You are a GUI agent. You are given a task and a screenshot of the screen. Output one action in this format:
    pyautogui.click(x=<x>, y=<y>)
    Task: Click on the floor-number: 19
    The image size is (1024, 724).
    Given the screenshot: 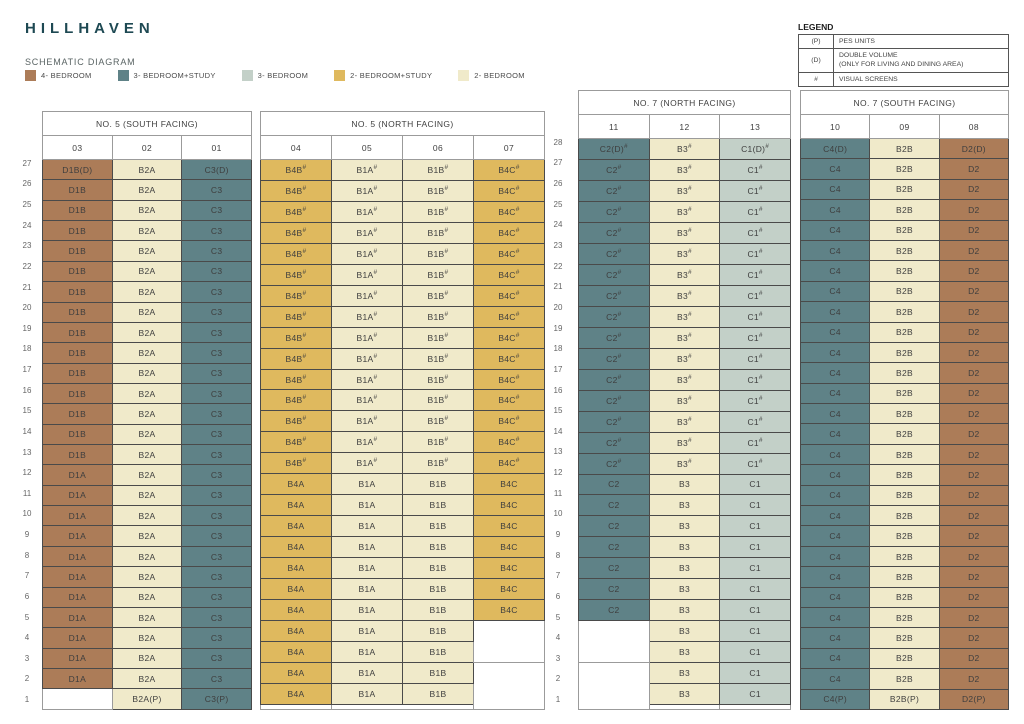 What is the action you would take?
    pyautogui.click(x=558, y=328)
    